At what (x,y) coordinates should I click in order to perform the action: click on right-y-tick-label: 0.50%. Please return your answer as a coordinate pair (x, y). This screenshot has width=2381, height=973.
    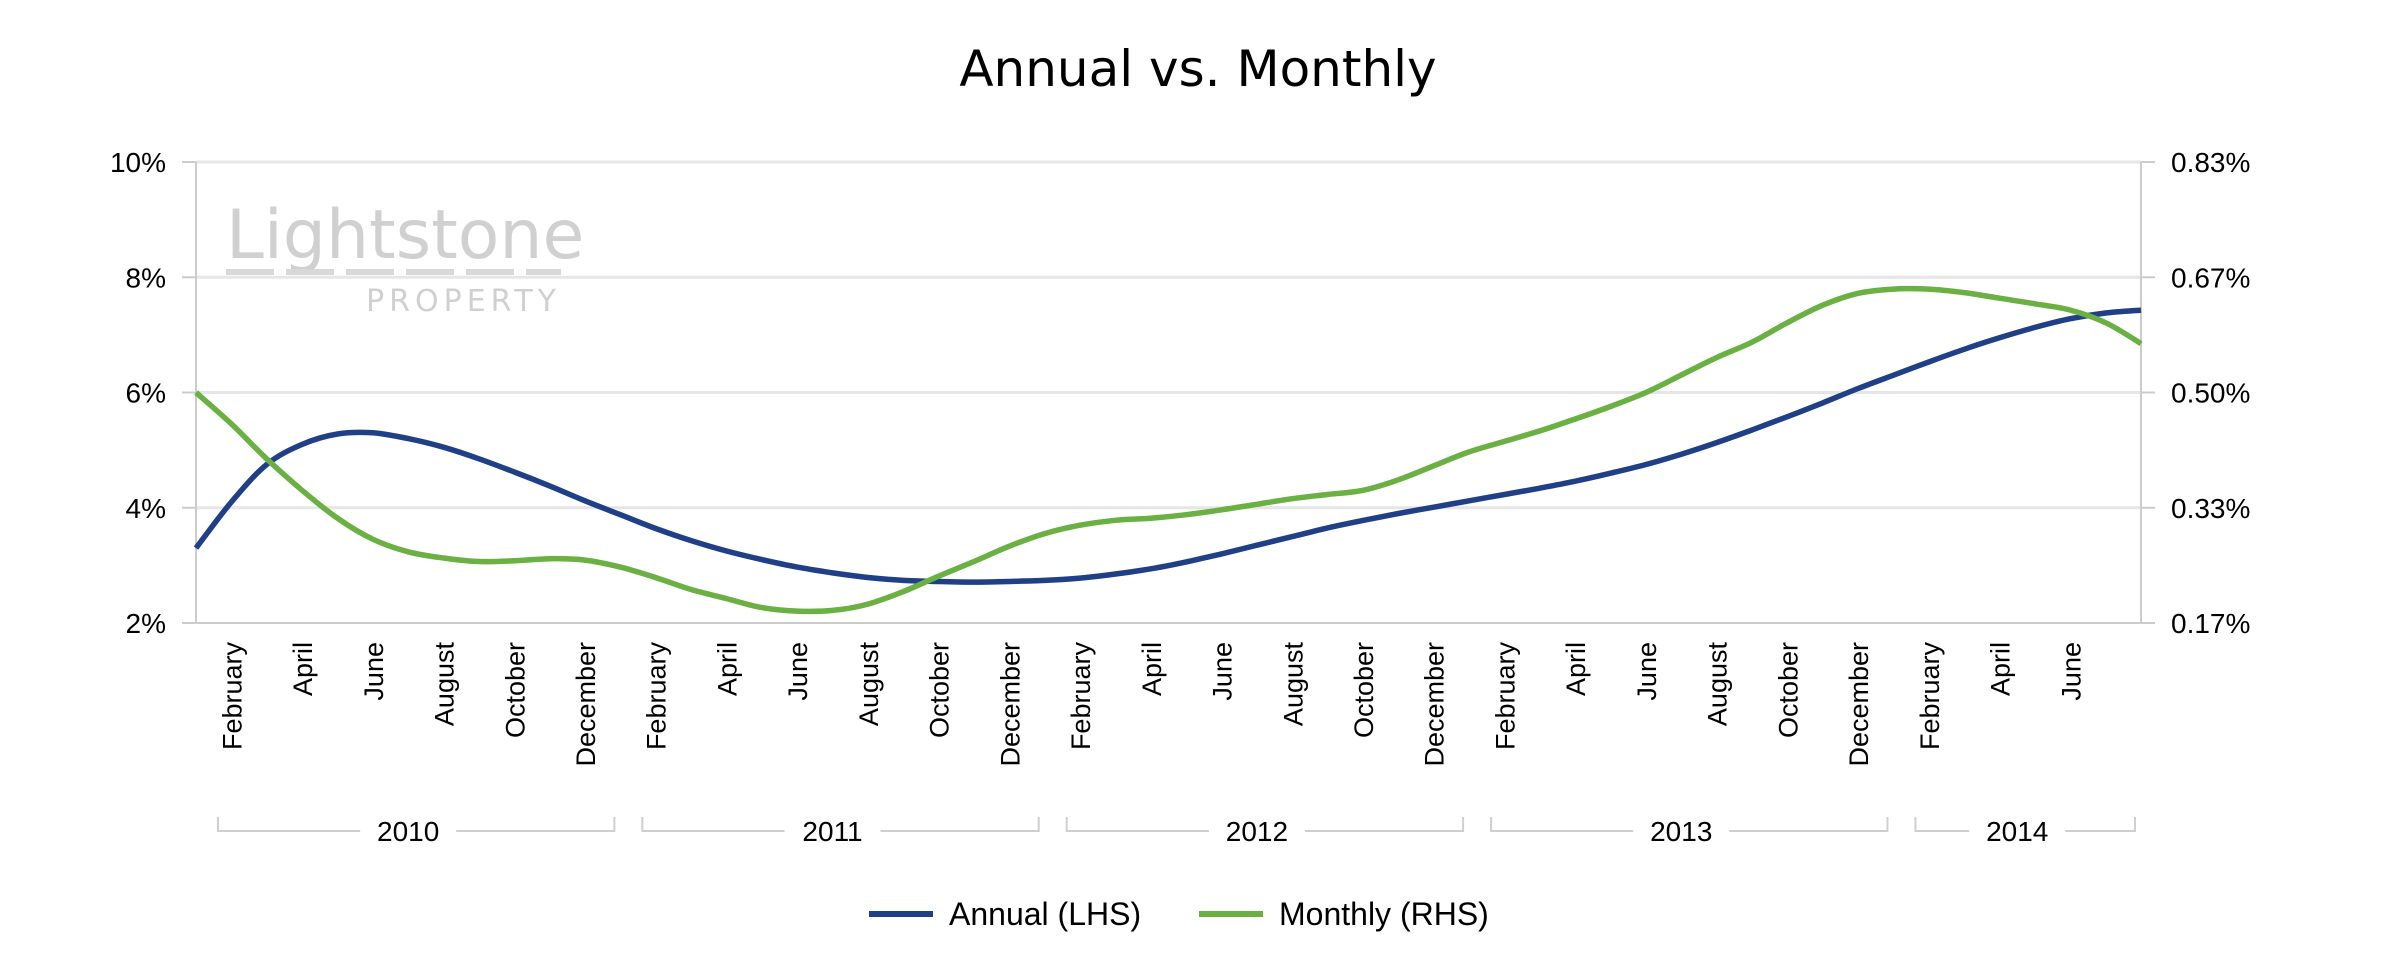
    Looking at the image, I should click on (2210, 393).